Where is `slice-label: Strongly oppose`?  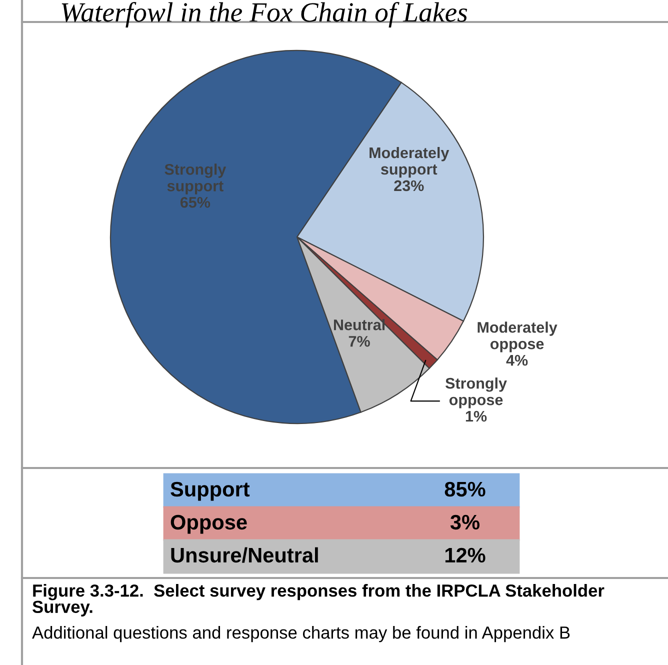 slice-label: Strongly oppose is located at coordinates (476, 392).